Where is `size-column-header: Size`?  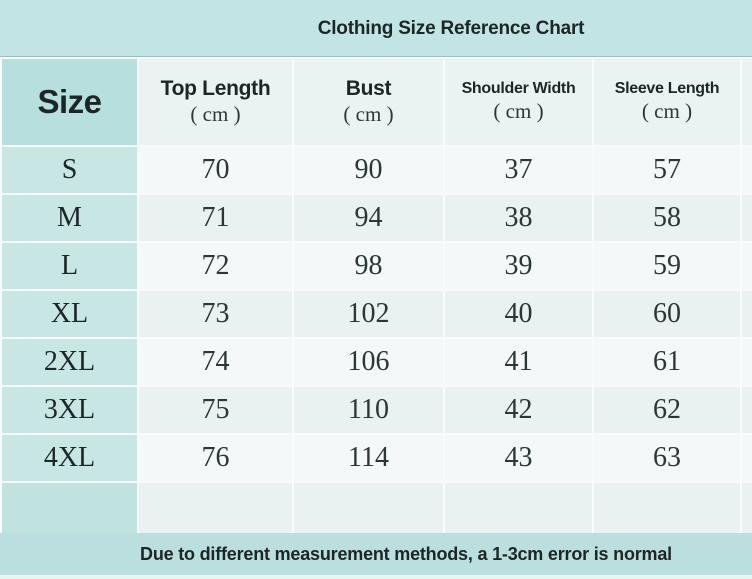
size-column-header: Size is located at coordinates (69, 102).